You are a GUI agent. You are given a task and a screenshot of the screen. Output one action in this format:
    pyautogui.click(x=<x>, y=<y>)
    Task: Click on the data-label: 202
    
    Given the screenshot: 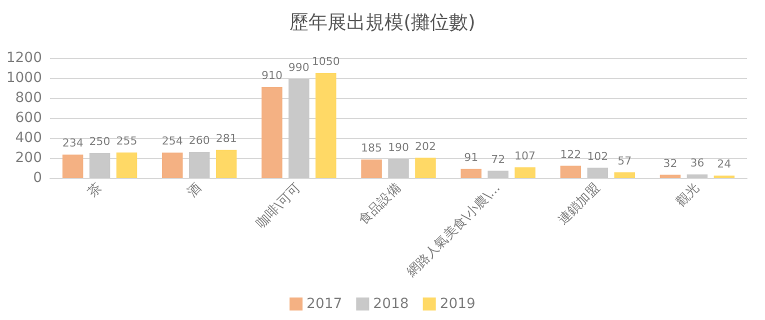 What is the action you would take?
    pyautogui.click(x=425, y=146)
    